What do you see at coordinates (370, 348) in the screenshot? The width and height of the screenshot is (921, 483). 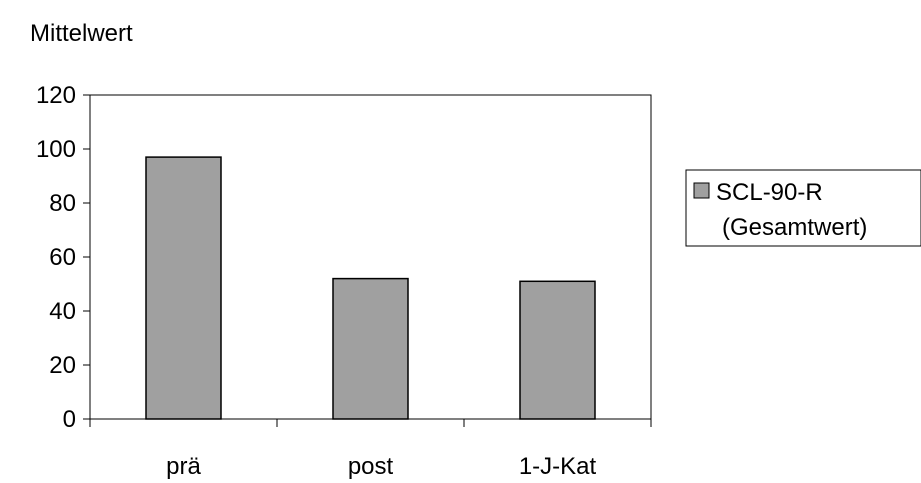 I see `bar-post` at bounding box center [370, 348].